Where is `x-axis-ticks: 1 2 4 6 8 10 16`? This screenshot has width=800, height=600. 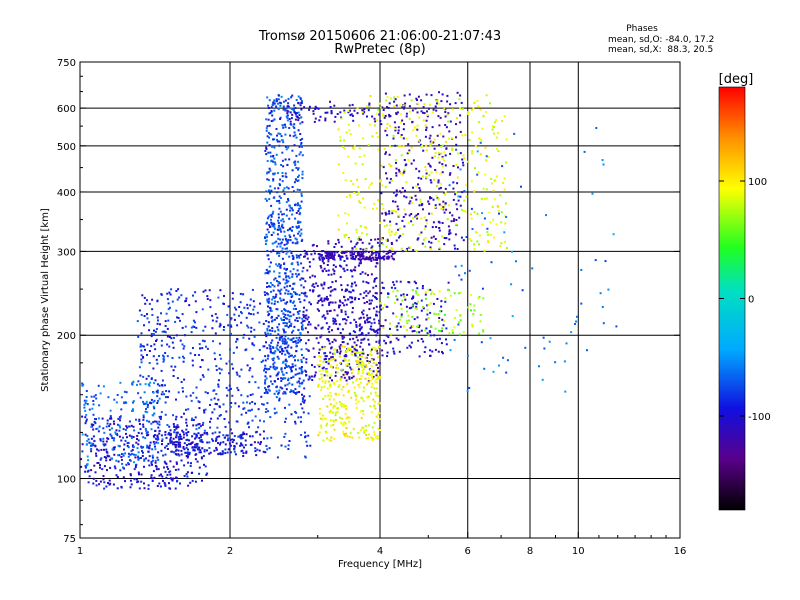
x-axis-ticks: 1 2 4 6 8 10 16 is located at coordinates (381, 544).